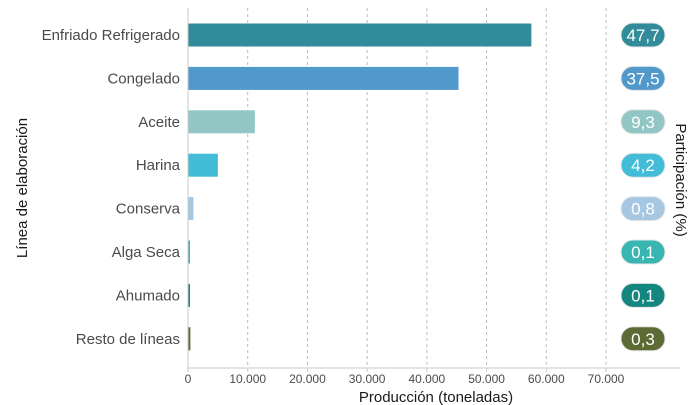 This screenshot has width=690, height=405. What do you see at coordinates (680, 179) in the screenshot?
I see `right-axis-title: Participación (%)` at bounding box center [680, 179].